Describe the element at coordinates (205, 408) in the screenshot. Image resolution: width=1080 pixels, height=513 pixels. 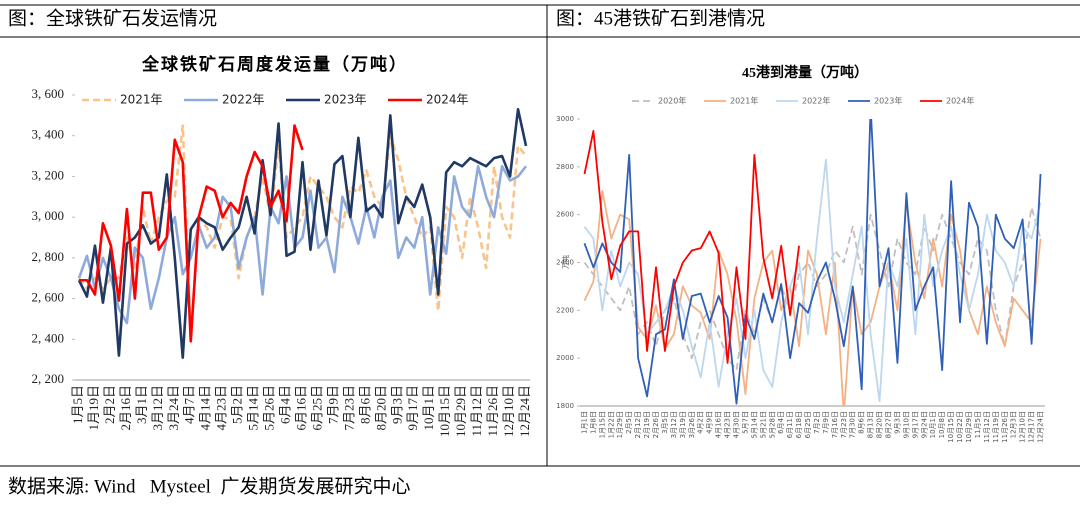
I see `x-tick-label: 4月14日` at that location.